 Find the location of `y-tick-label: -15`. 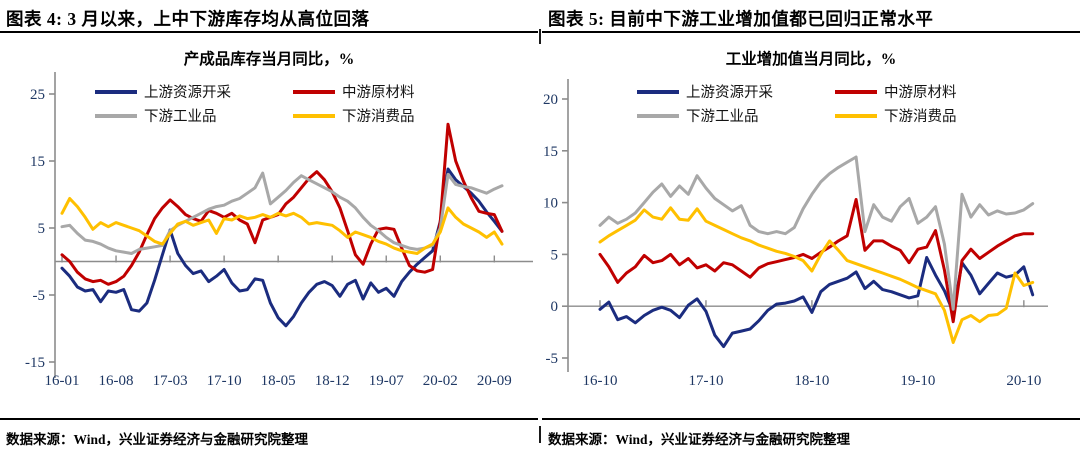

y-tick-label: -15 is located at coordinates (35, 363).